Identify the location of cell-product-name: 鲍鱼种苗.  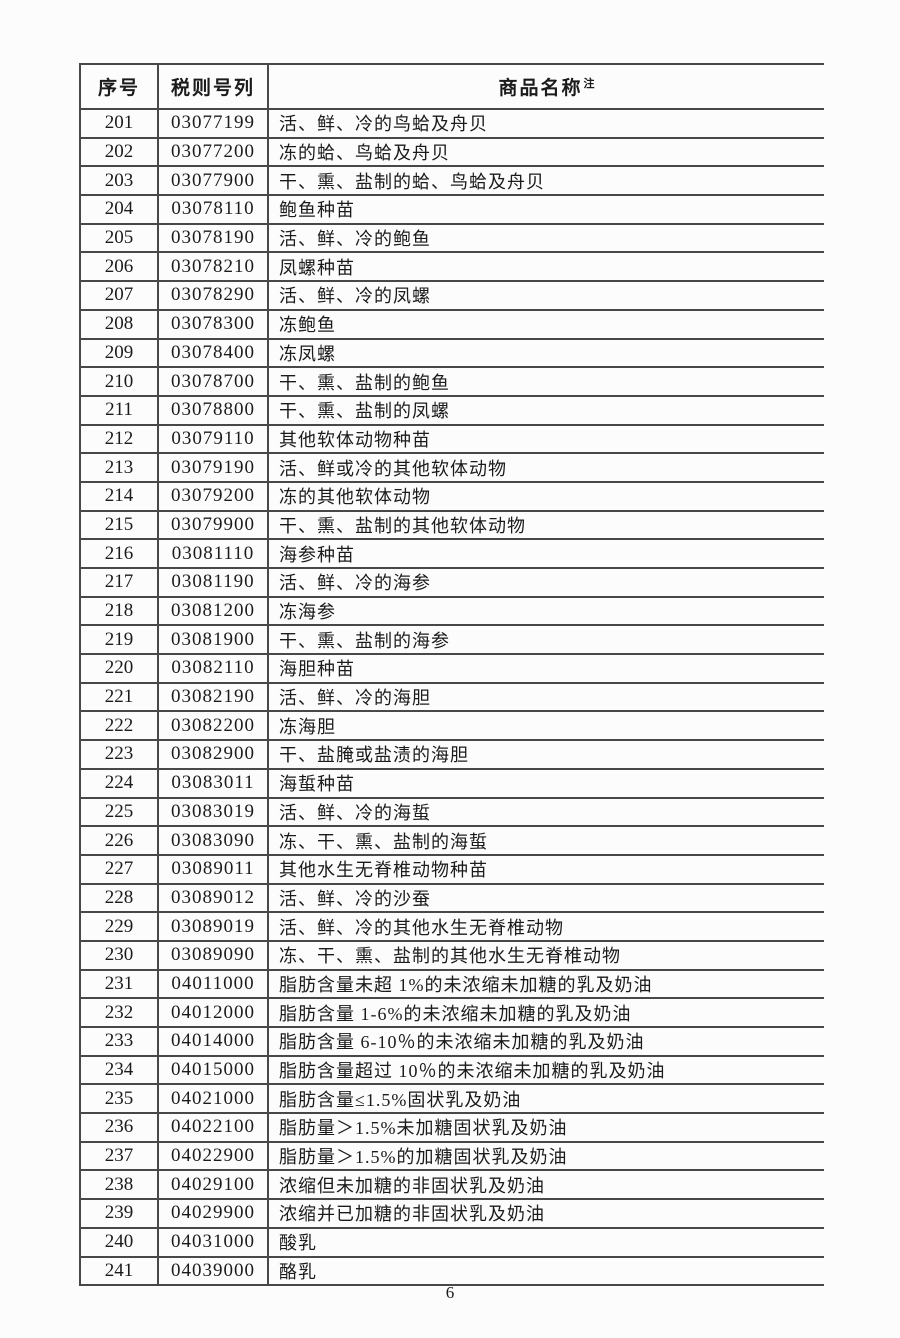
(545, 209).